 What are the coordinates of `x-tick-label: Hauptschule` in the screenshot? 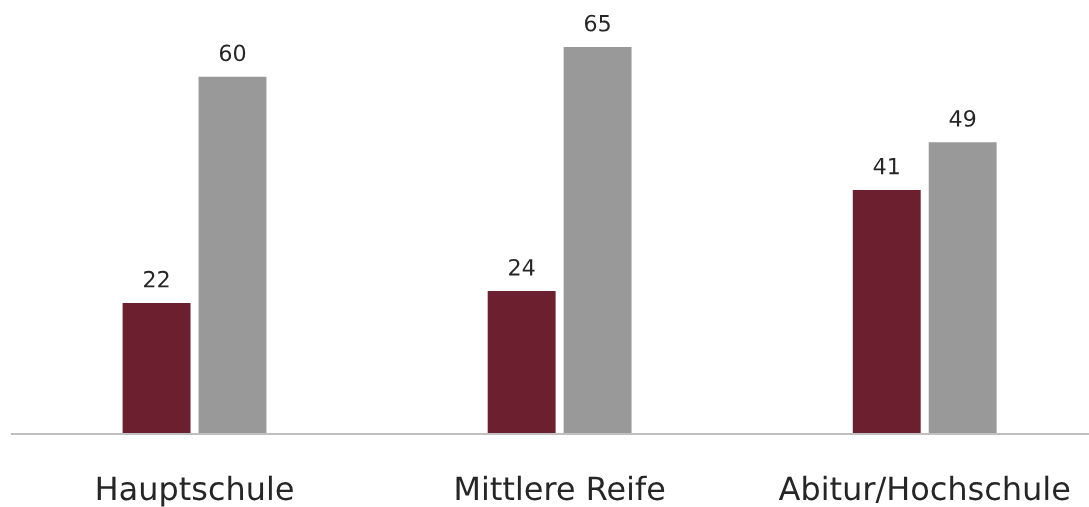 It's located at (195, 491).